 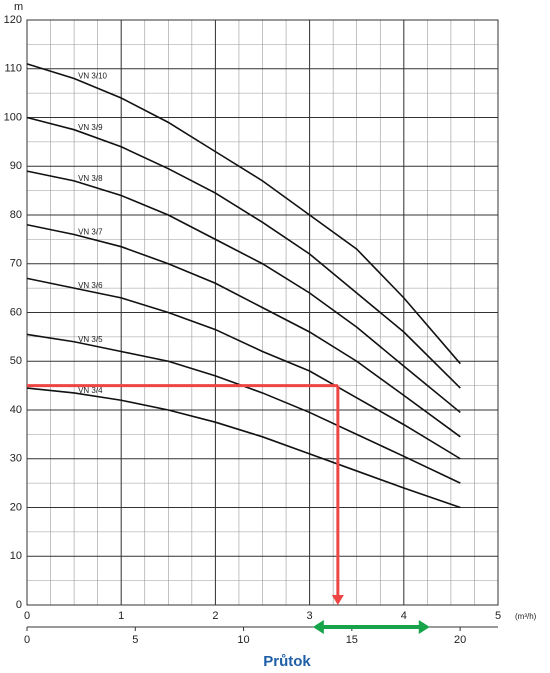 What do you see at coordinates (92, 76) in the screenshot?
I see `curve-label: VN 3/10` at bounding box center [92, 76].